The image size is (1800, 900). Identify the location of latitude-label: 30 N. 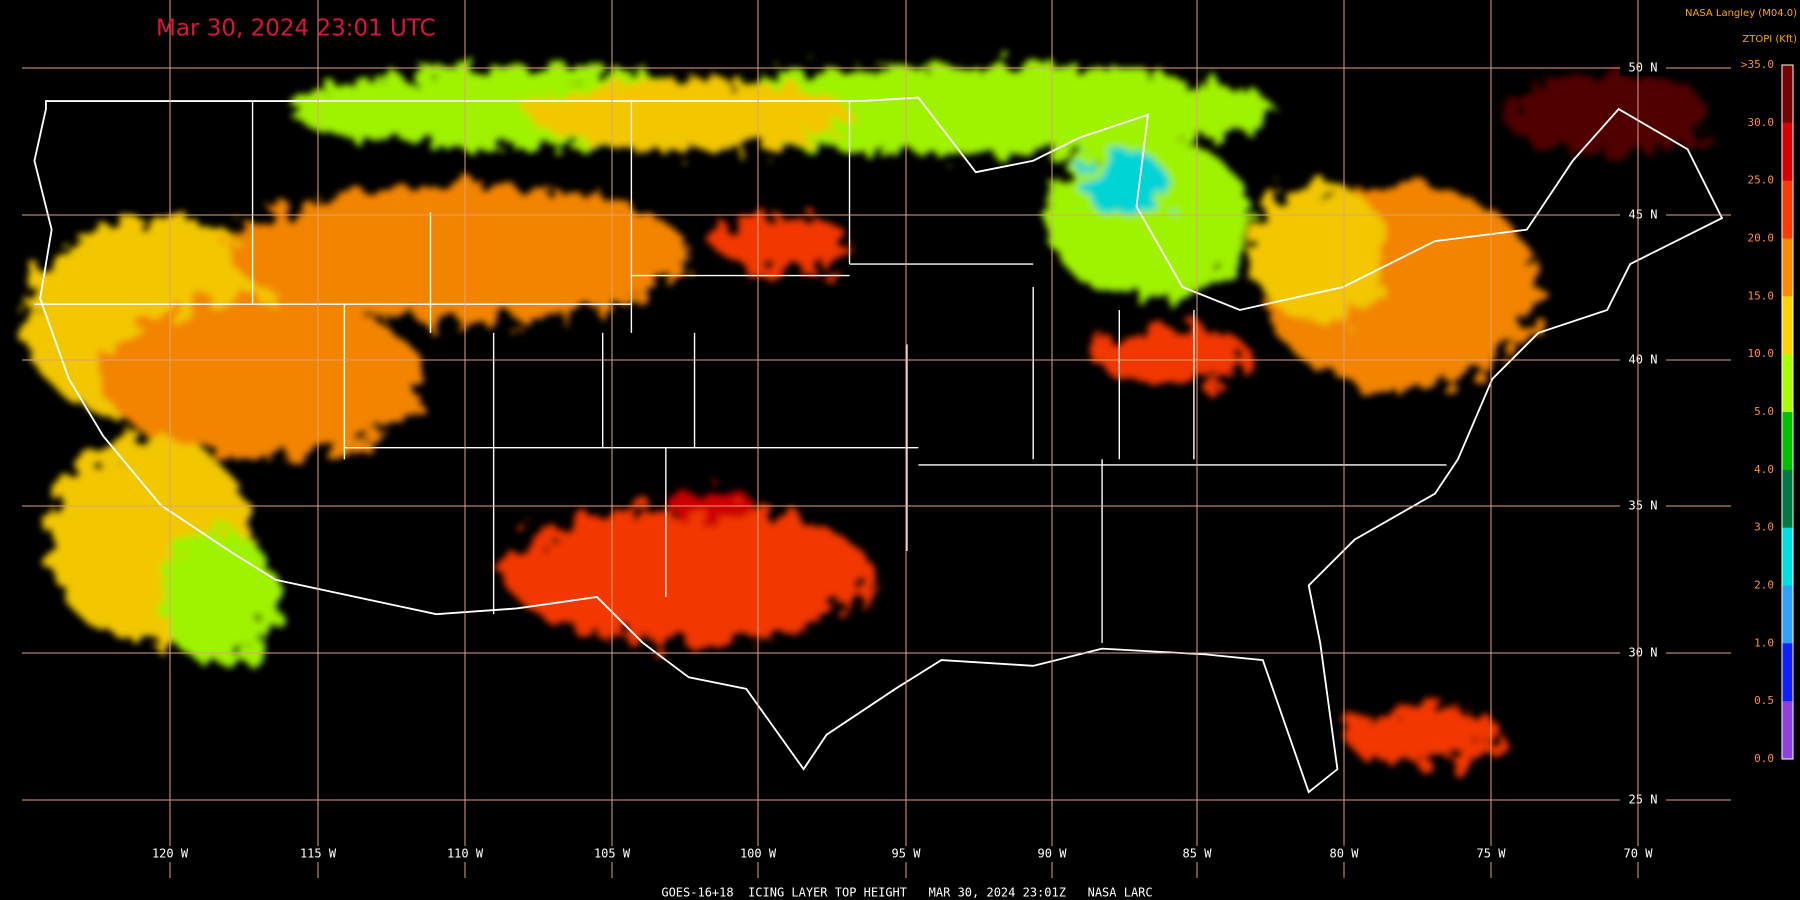
(1643, 653).